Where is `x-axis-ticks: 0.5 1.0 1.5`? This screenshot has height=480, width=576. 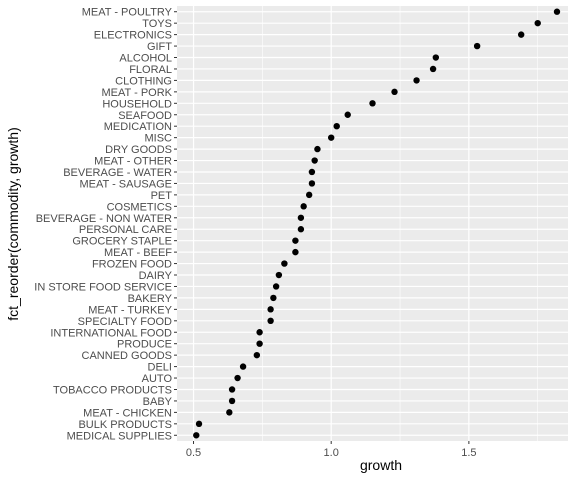
x-axis-ticks: 0.5 1.0 1.5 is located at coordinates (331, 450).